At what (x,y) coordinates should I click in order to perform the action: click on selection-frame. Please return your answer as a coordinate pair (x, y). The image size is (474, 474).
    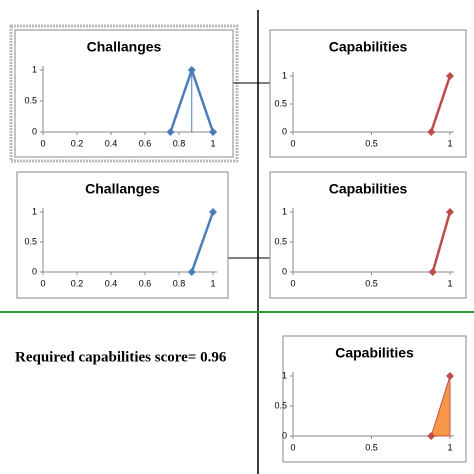
    Looking at the image, I should click on (124, 93).